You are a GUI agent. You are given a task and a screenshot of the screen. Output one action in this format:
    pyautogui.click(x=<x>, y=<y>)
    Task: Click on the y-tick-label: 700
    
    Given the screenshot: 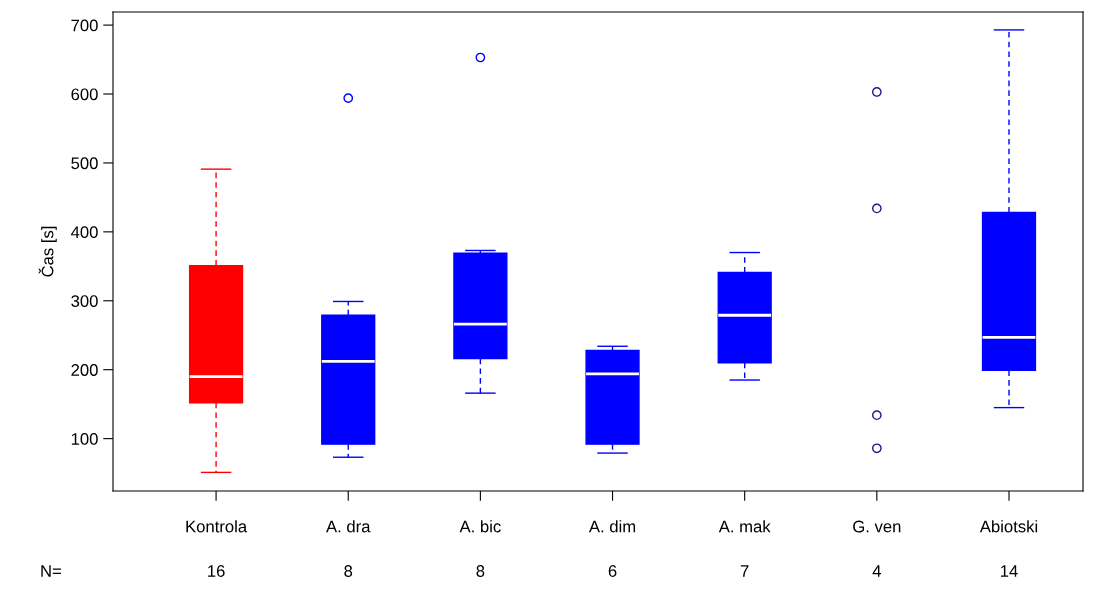 What is the action you would take?
    pyautogui.click(x=84, y=25)
    